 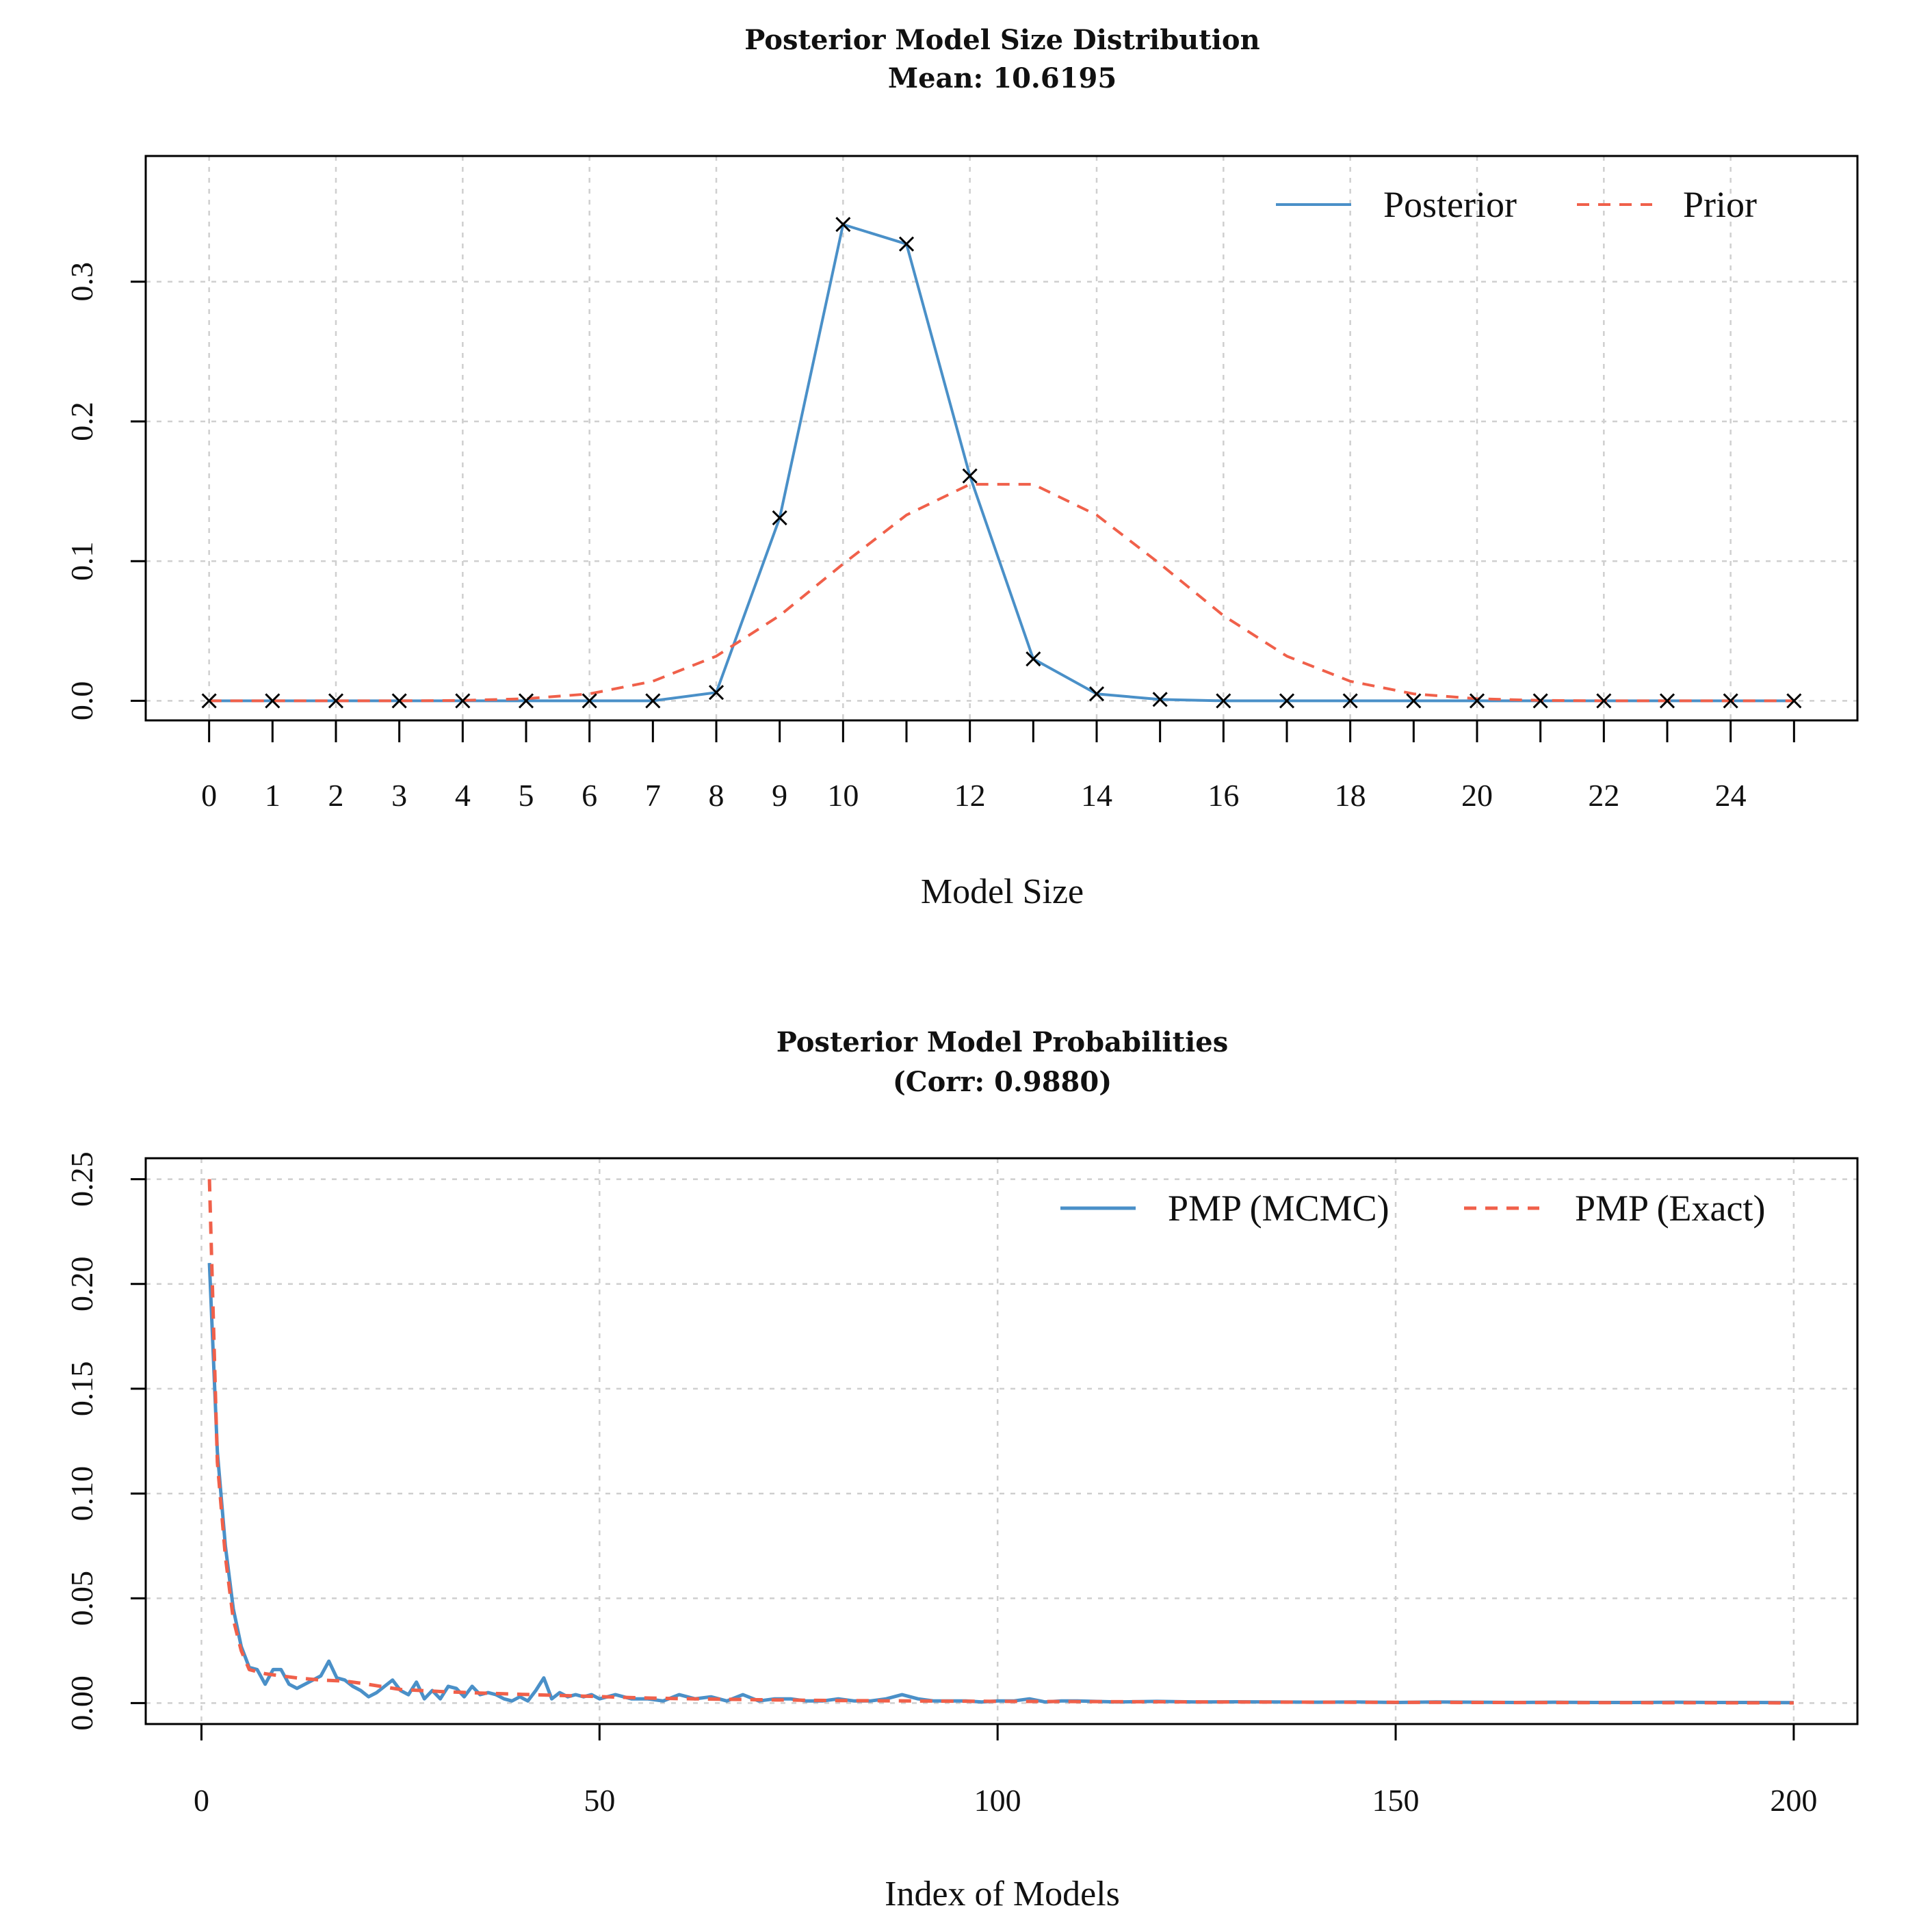 What do you see at coordinates (716, 795) in the screenshot?
I see `x-tick-label: 8` at bounding box center [716, 795].